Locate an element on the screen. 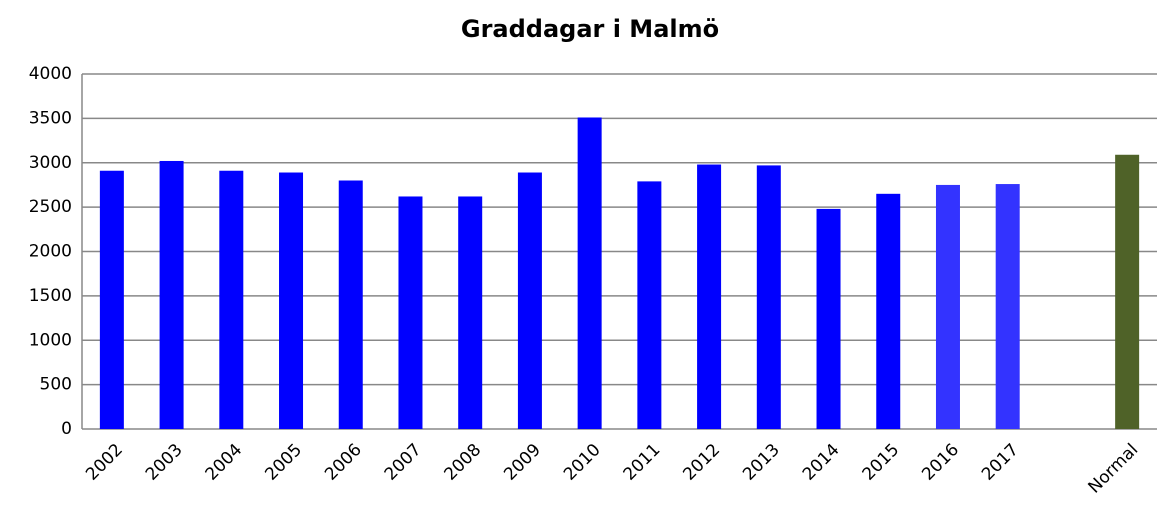  x-tick-label: 2015 is located at coordinates (881, 462).